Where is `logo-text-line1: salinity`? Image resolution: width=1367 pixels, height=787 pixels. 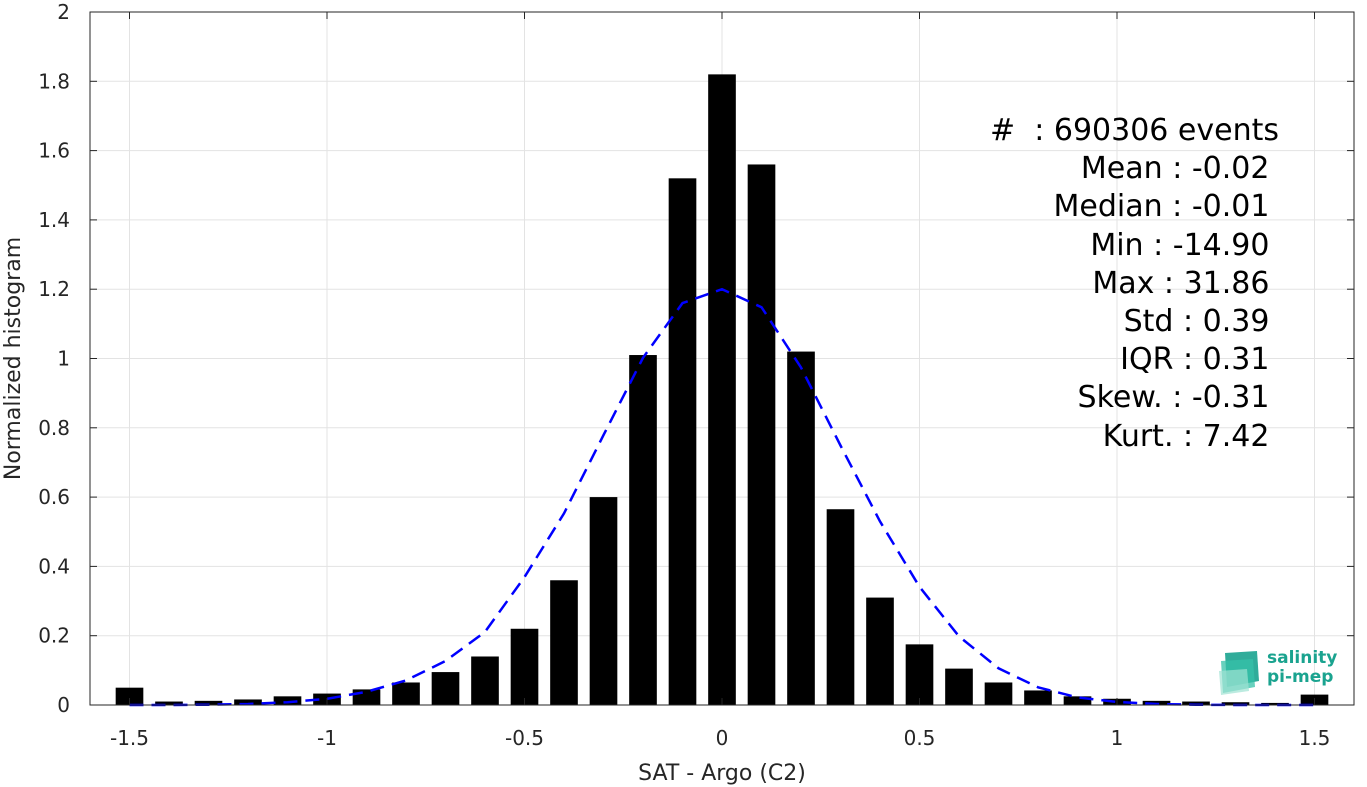 logo-text-line1: salinity is located at coordinates (1302, 658).